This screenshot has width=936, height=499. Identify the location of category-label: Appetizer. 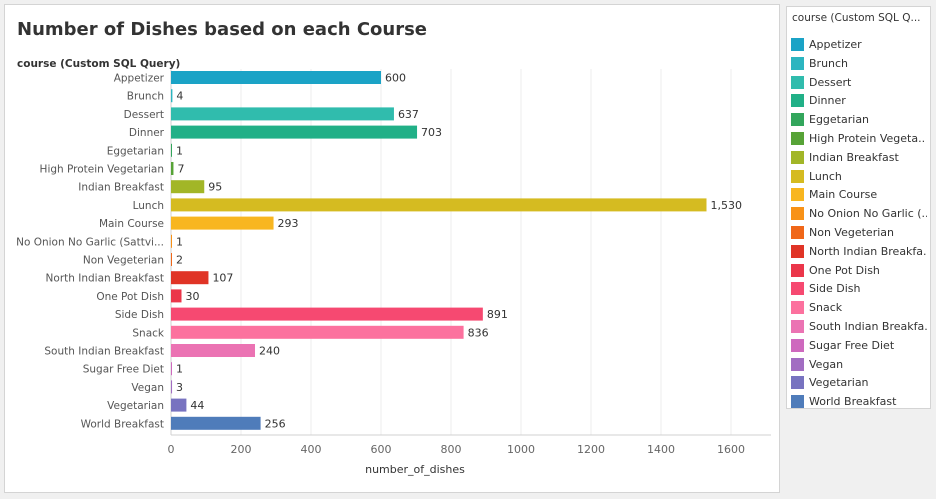
(139, 79).